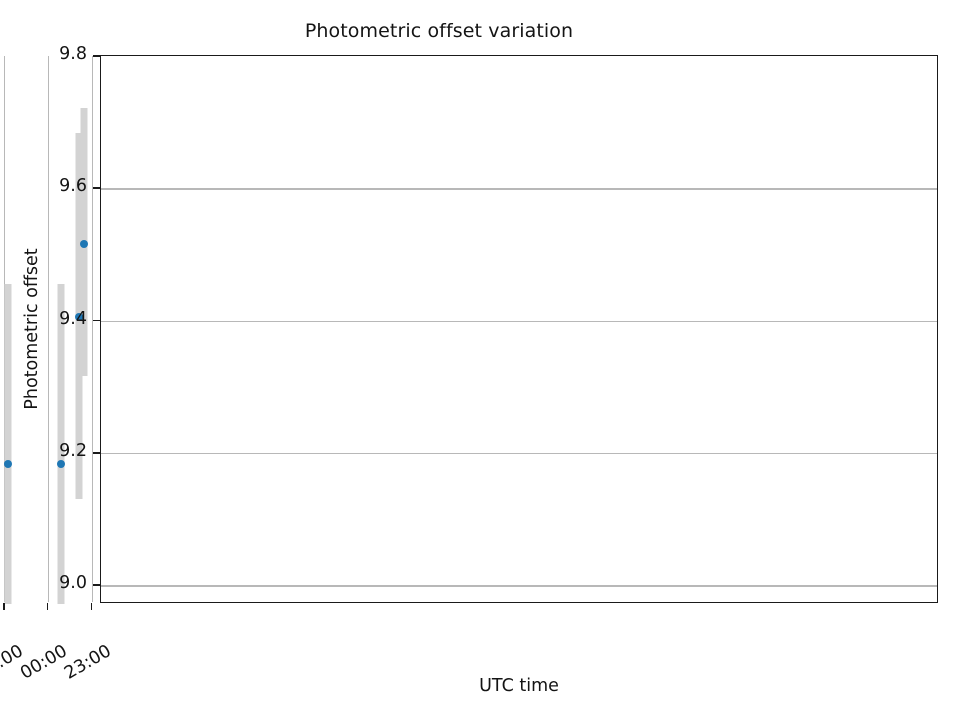 The image size is (960, 720). I want to click on y-tick-label: 9.2, so click(73, 451).